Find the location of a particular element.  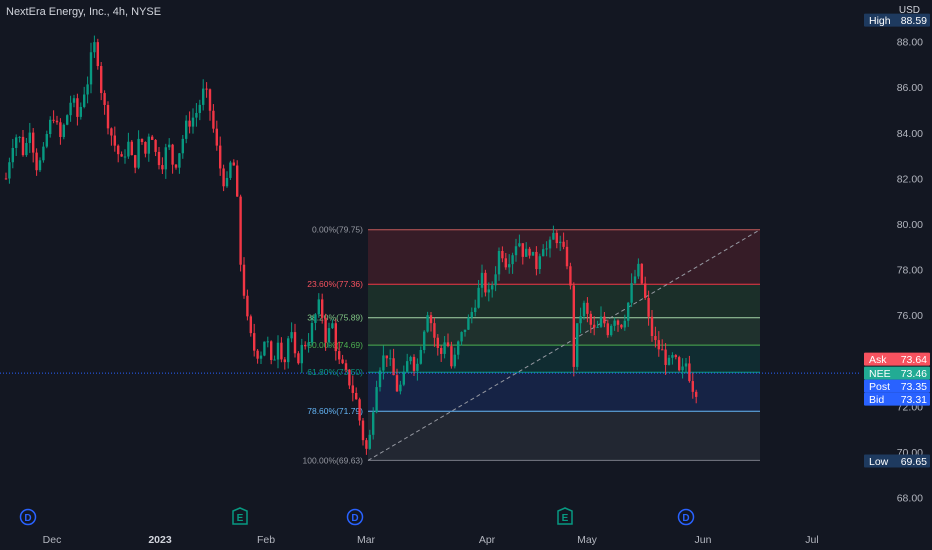

low-pill-name: Low is located at coordinates (879, 462).